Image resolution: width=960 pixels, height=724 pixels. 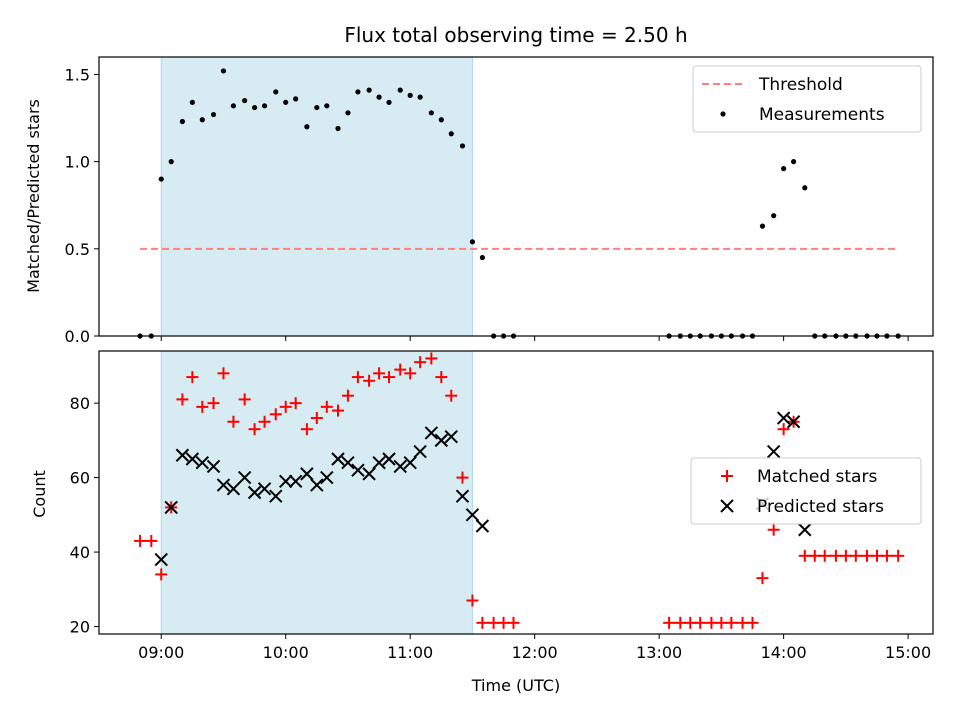 I want to click on legend-predicted-marker, so click(x=727, y=506).